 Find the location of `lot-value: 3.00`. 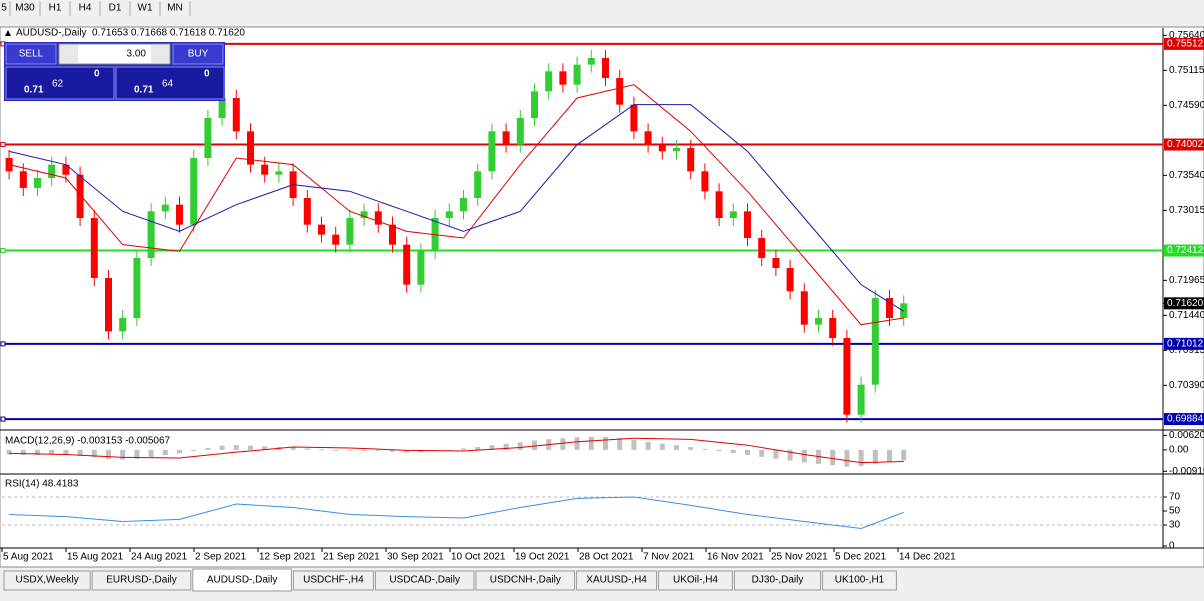

lot-value: 3.00 is located at coordinates (137, 54).